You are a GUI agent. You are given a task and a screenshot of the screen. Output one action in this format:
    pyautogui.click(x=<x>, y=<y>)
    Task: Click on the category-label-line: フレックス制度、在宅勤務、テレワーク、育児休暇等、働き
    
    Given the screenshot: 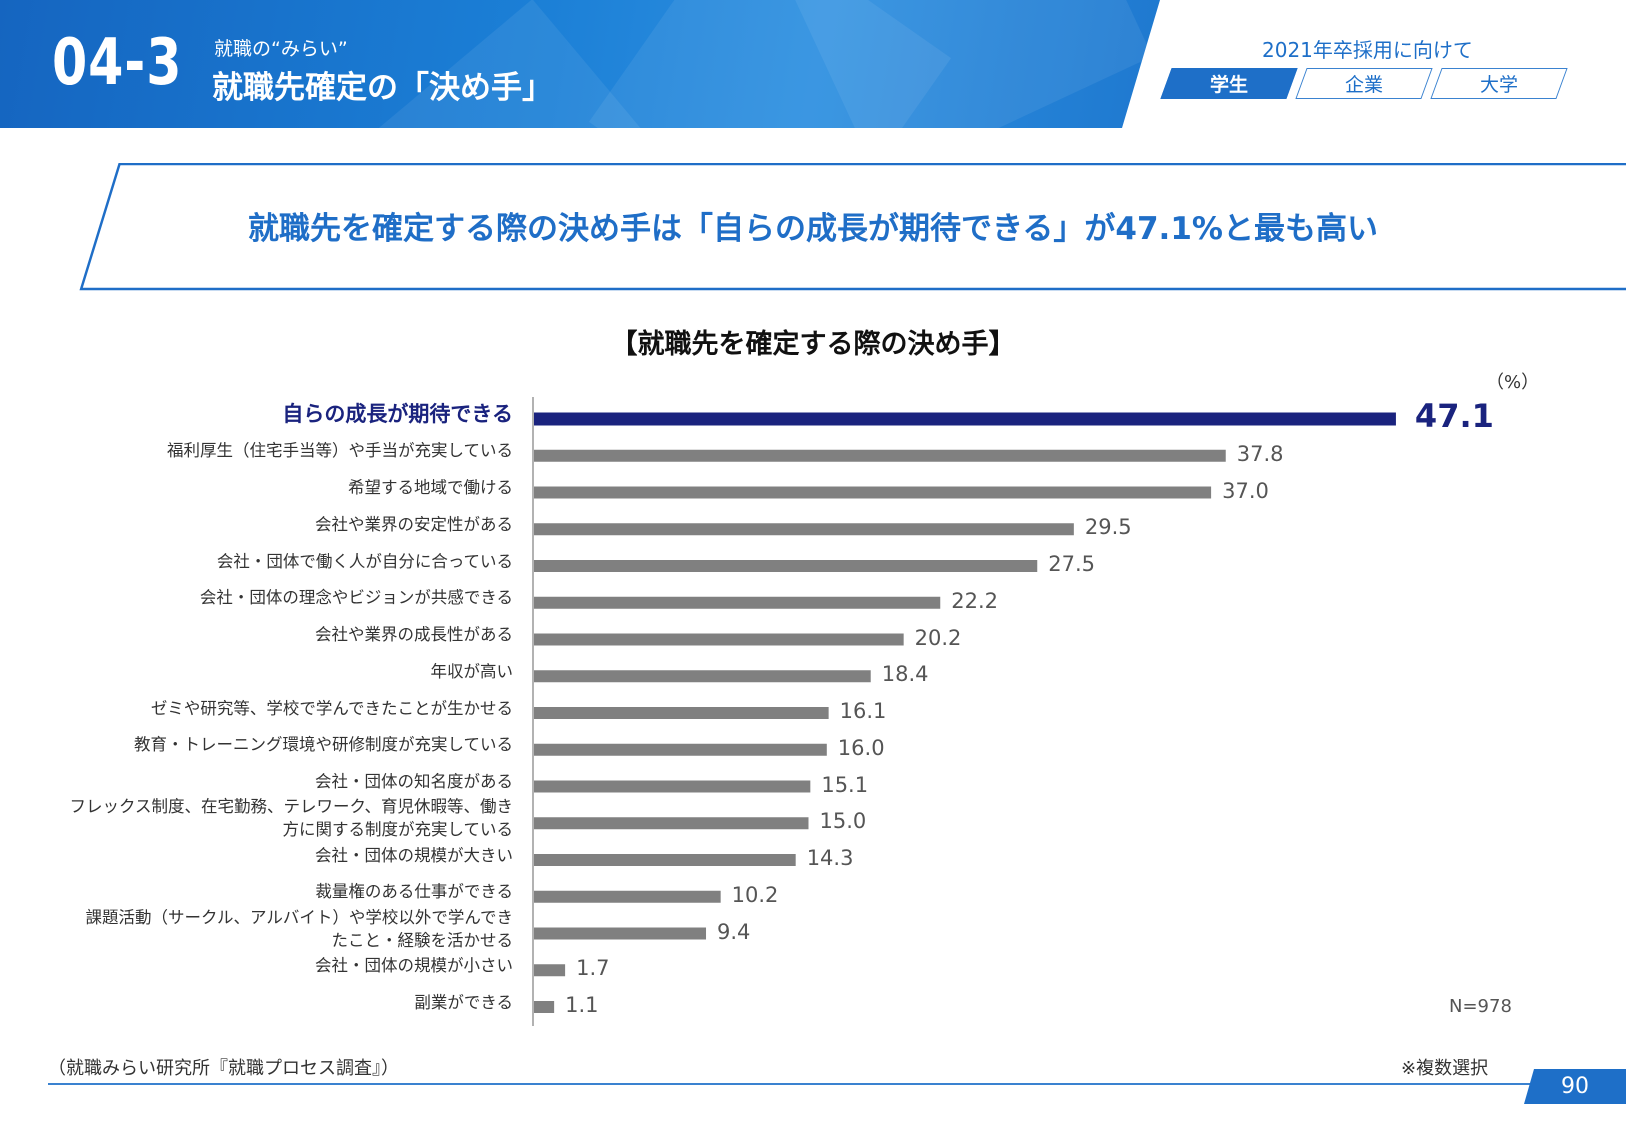 What is the action you would take?
    pyautogui.click(x=291, y=807)
    